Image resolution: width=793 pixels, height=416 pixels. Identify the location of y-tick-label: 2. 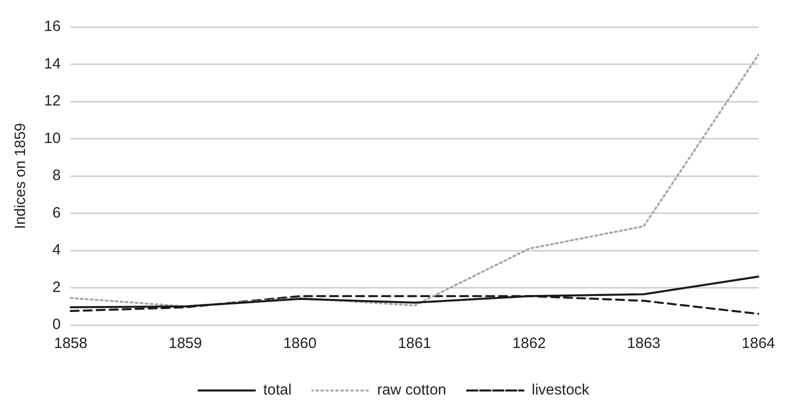
(56, 287).